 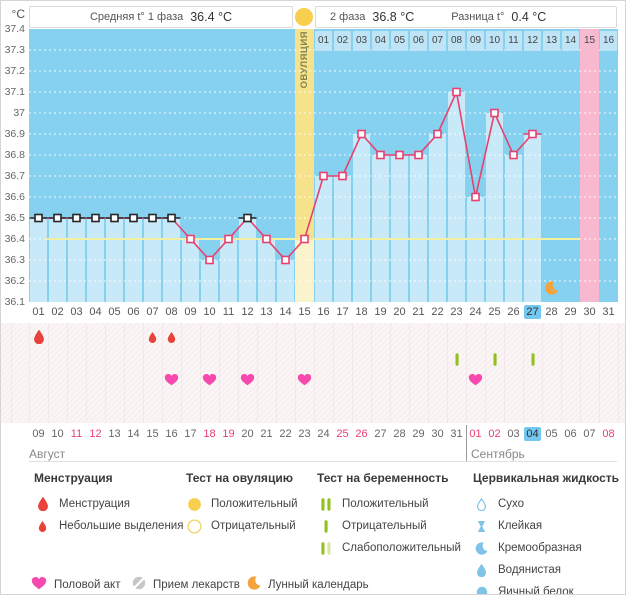 I want to click on cycle-day-label: 21, so click(x=418, y=312).